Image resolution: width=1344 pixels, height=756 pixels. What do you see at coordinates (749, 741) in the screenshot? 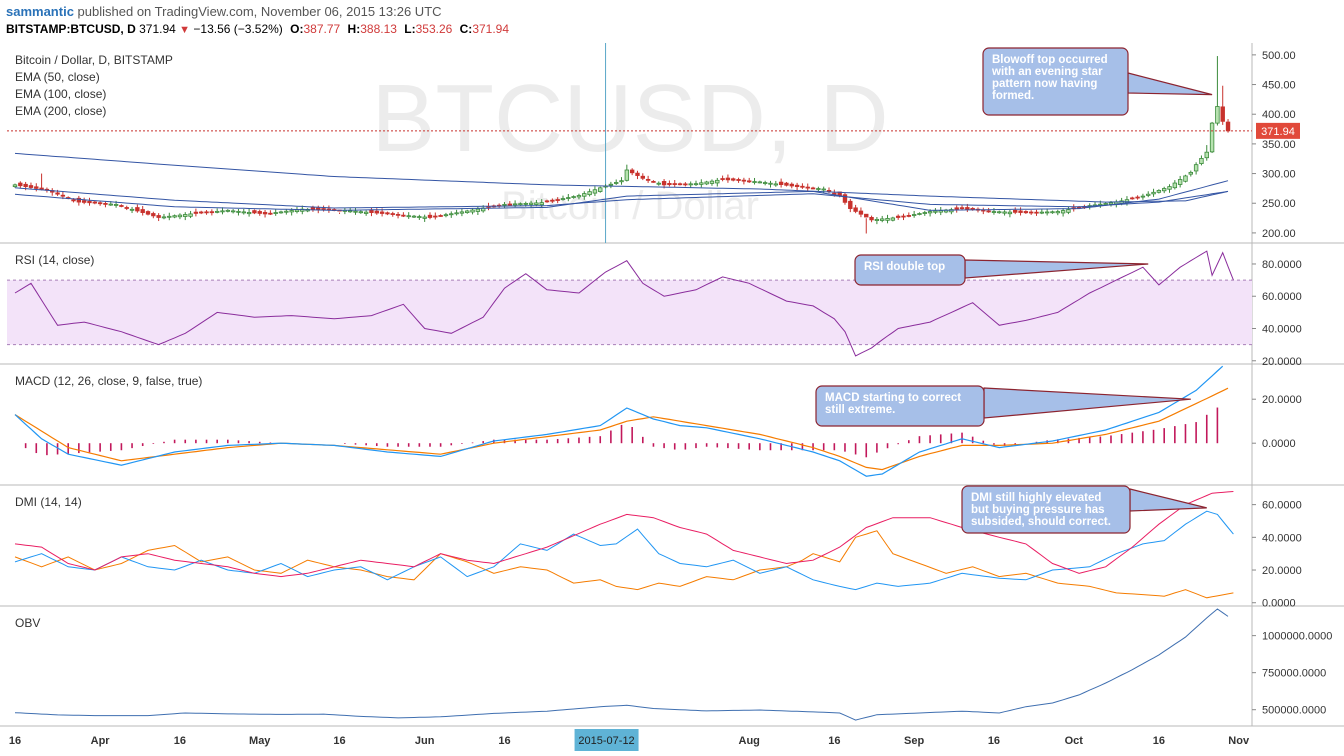
I see `x-tick-label: Aug` at bounding box center [749, 741].